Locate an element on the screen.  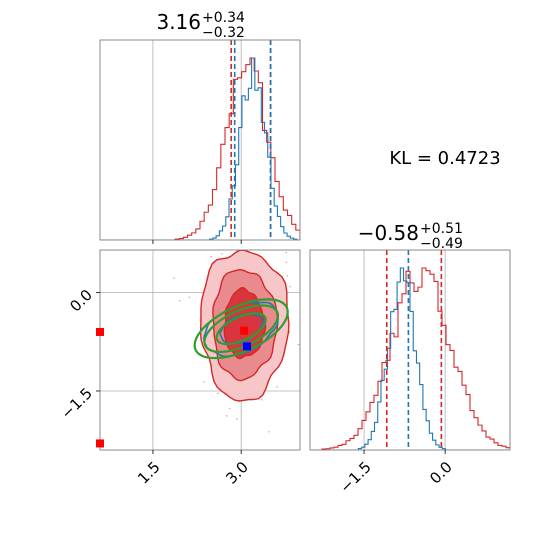
histogram-blue-param1 is located at coordinates (200, 148).